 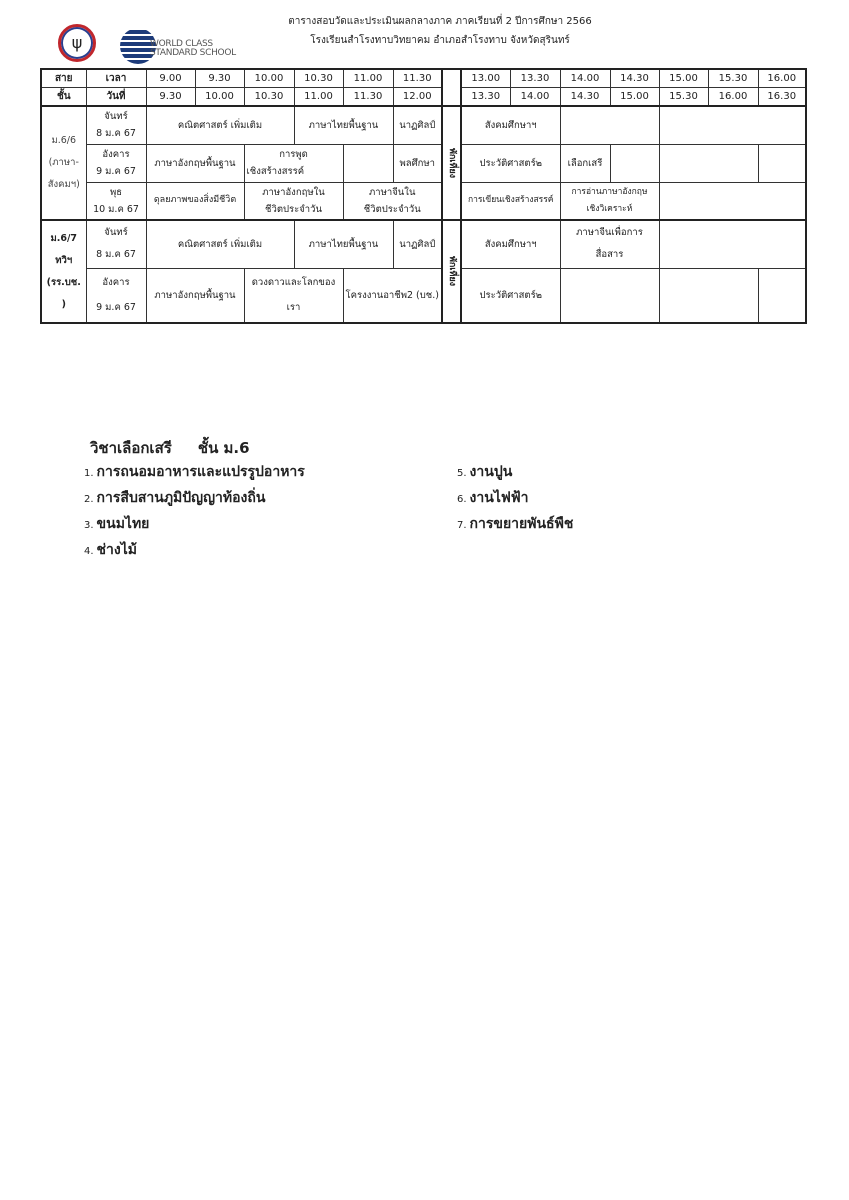 What do you see at coordinates (170, 78) in the screenshot?
I see `start-time: 9.00` at bounding box center [170, 78].